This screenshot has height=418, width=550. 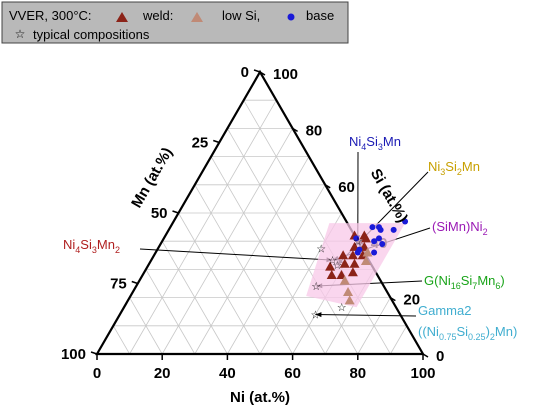 I want to click on si-tick-label: 100, so click(x=285, y=74).